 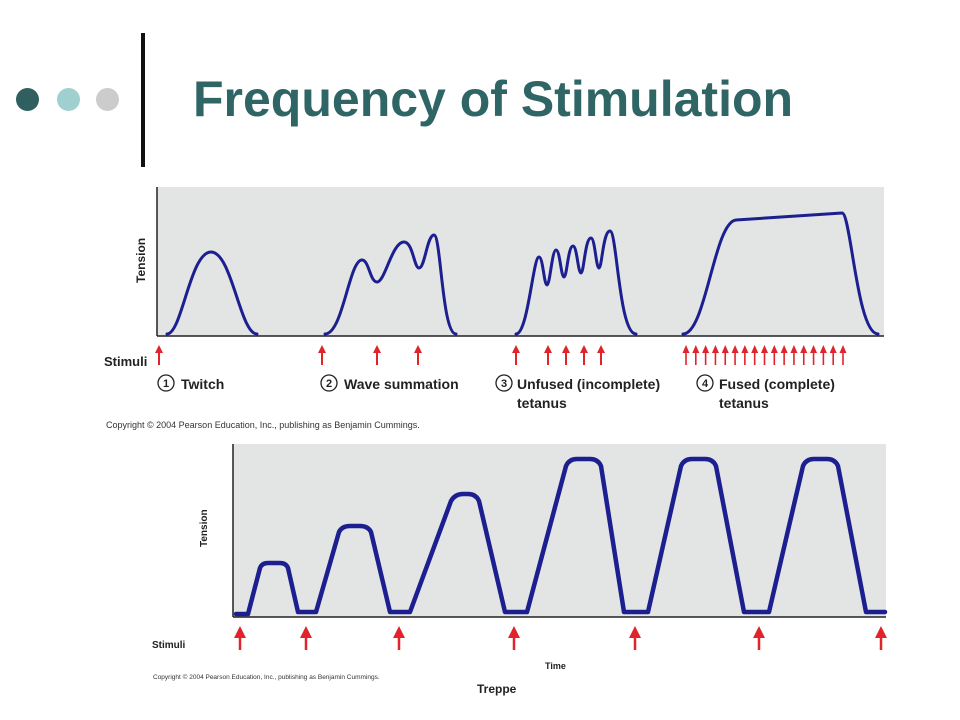 I want to click on panel-subtitle-4: tetanus, so click(x=744, y=403).